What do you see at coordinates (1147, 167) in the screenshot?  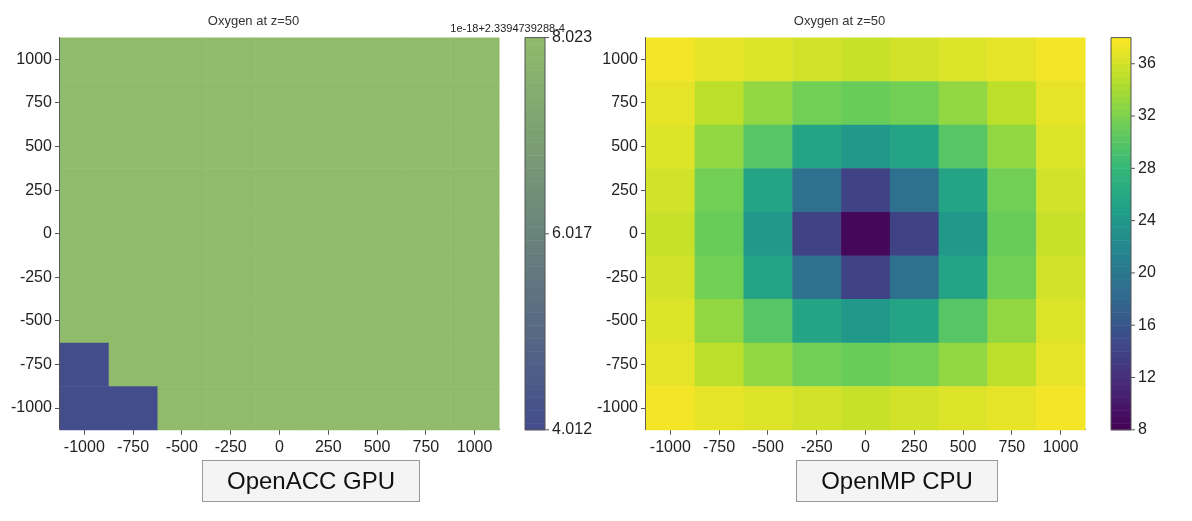 I see `color-bar-label: 28` at bounding box center [1147, 167].